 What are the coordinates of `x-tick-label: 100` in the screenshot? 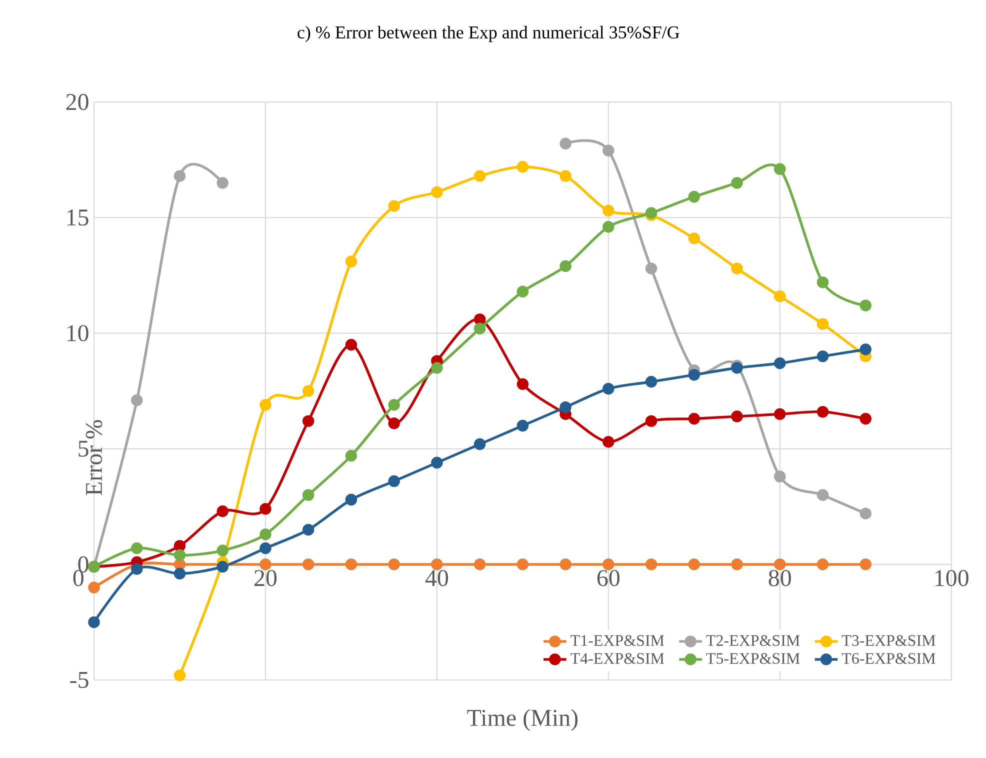 It's located at (951, 578).